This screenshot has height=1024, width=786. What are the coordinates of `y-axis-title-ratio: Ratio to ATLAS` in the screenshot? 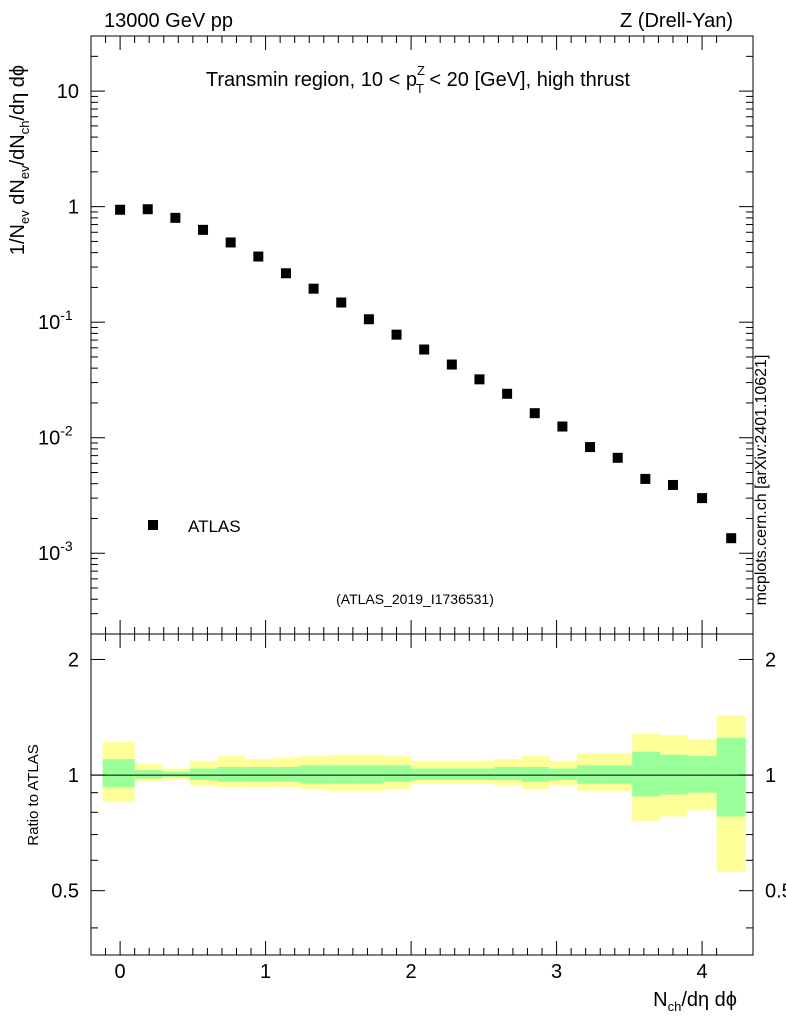 It's located at (33, 794).